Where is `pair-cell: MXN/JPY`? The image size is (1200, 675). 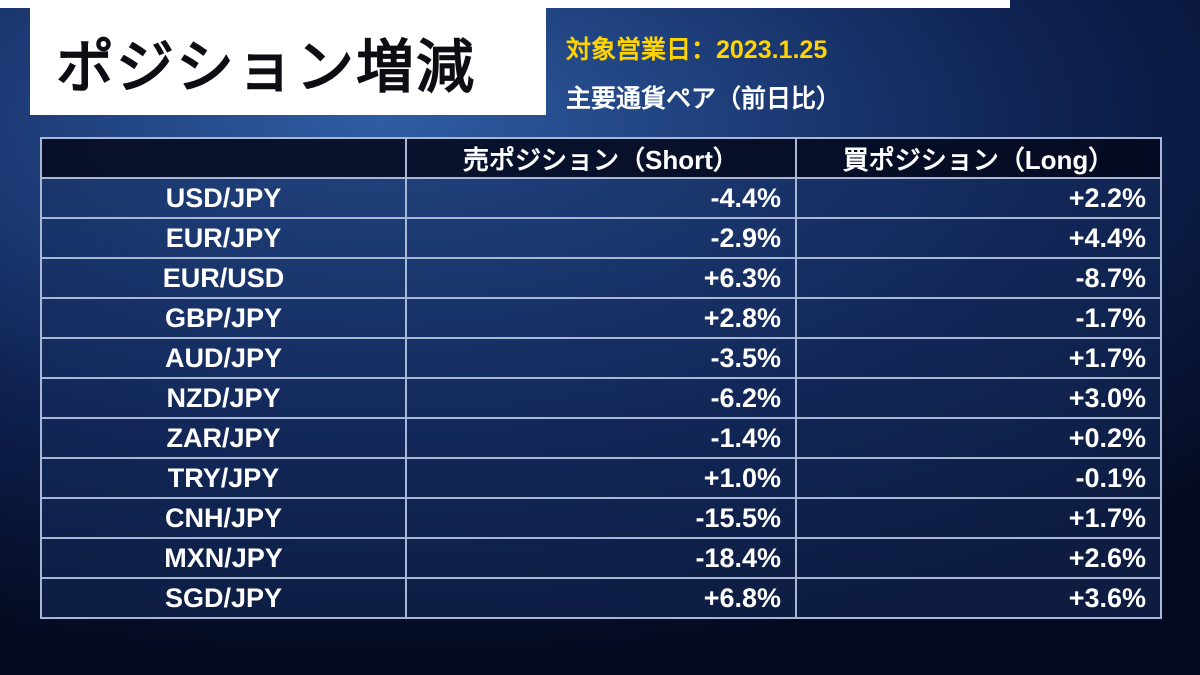
pair-cell: MXN/JPY is located at coordinates (223, 558).